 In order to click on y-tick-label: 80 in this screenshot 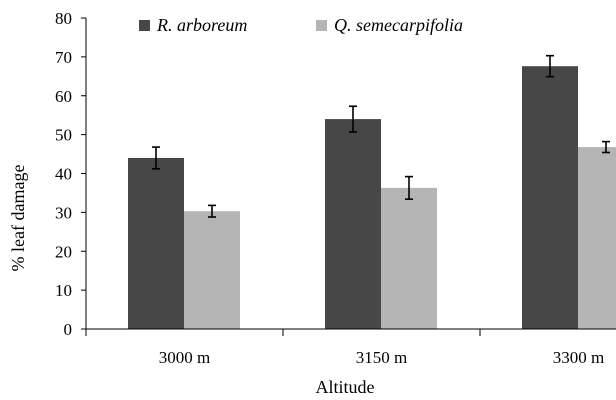, I will do `click(63, 18)`.